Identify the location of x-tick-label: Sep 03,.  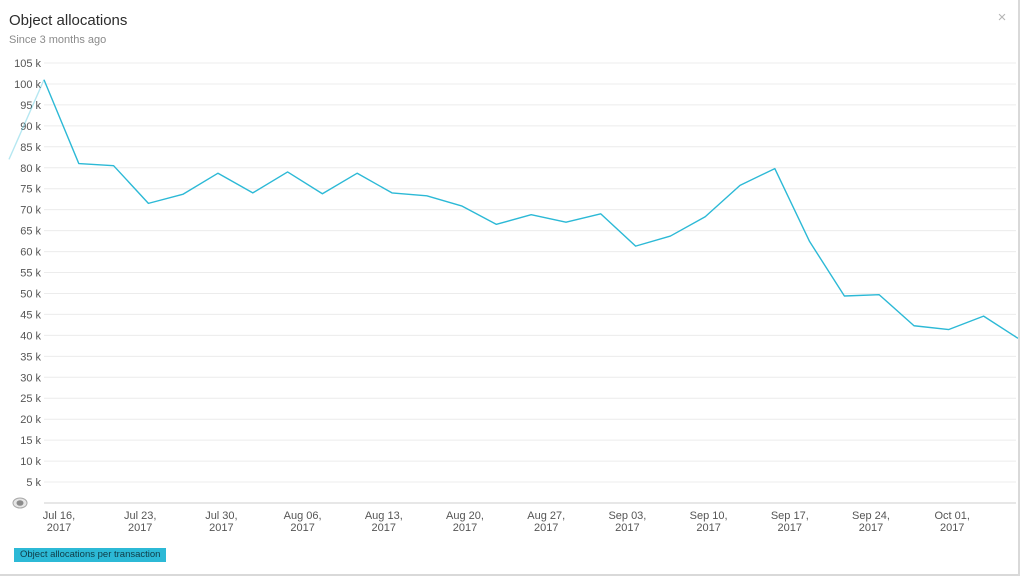
(627, 516).